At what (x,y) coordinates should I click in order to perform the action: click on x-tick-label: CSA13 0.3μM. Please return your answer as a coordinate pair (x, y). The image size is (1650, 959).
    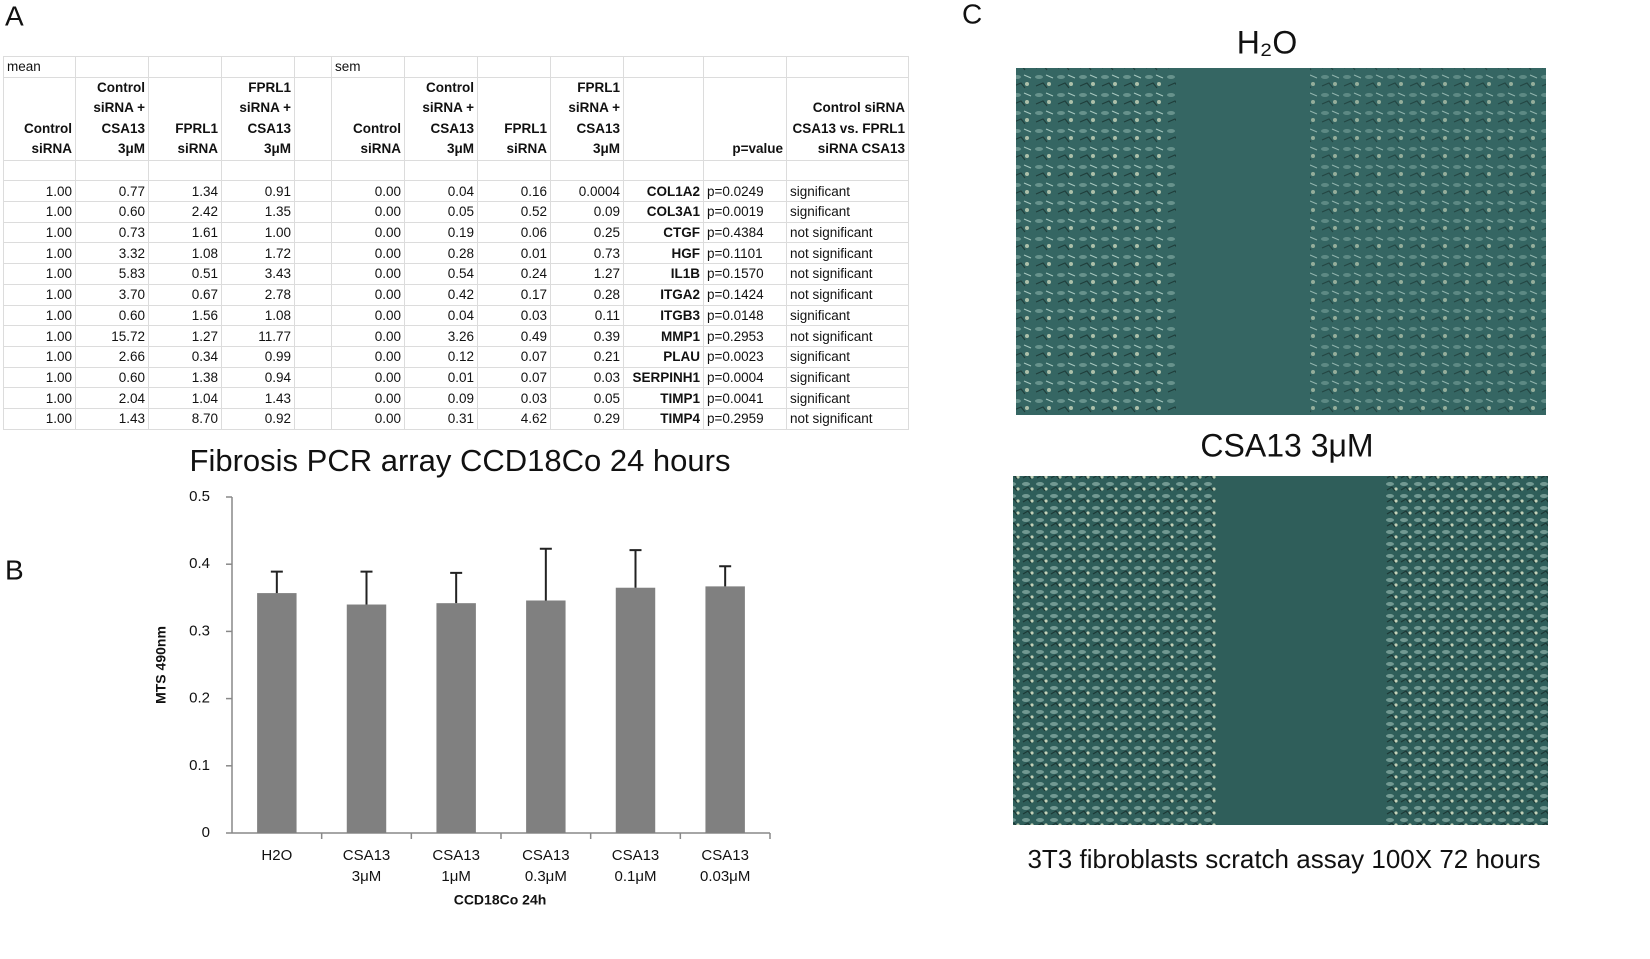
    Looking at the image, I should click on (546, 866).